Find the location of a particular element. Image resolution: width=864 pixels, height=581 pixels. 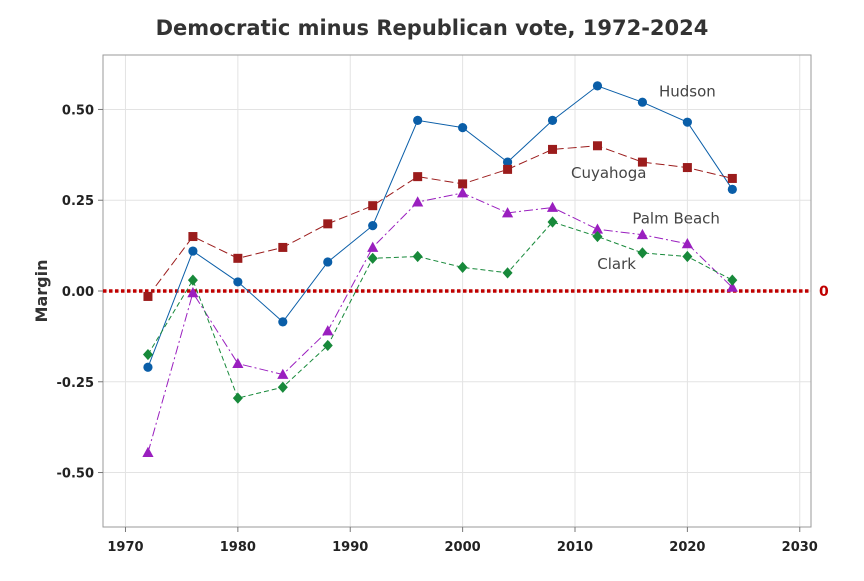

y-tick-label: -0.50 is located at coordinates (75, 474).